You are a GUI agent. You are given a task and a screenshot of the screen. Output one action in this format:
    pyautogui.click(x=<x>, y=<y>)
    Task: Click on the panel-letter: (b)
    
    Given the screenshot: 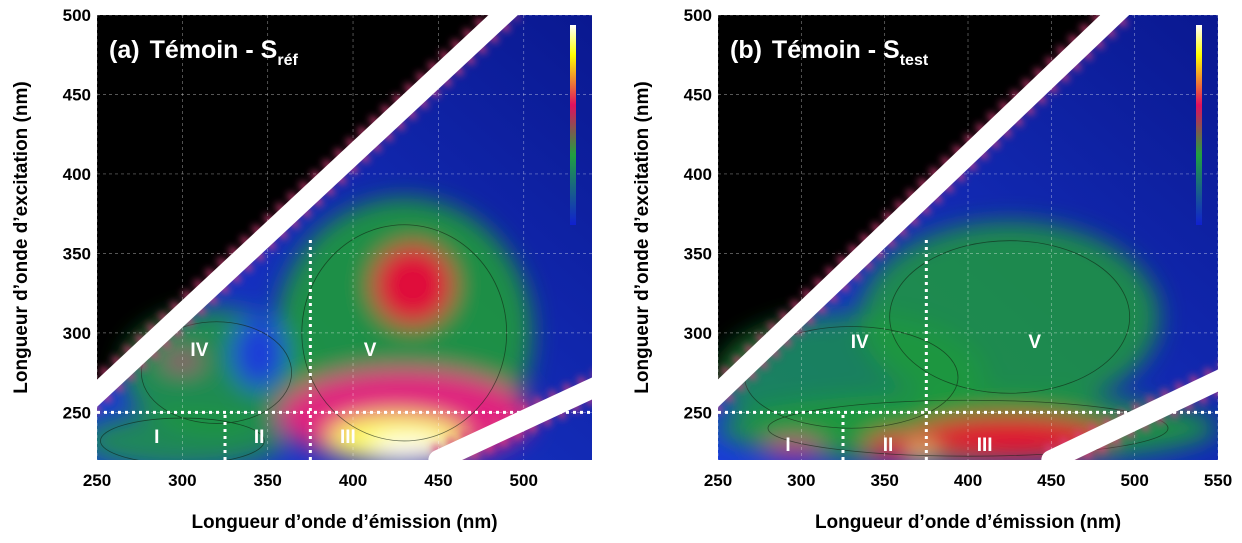 What is the action you would take?
    pyautogui.click(x=746, y=50)
    